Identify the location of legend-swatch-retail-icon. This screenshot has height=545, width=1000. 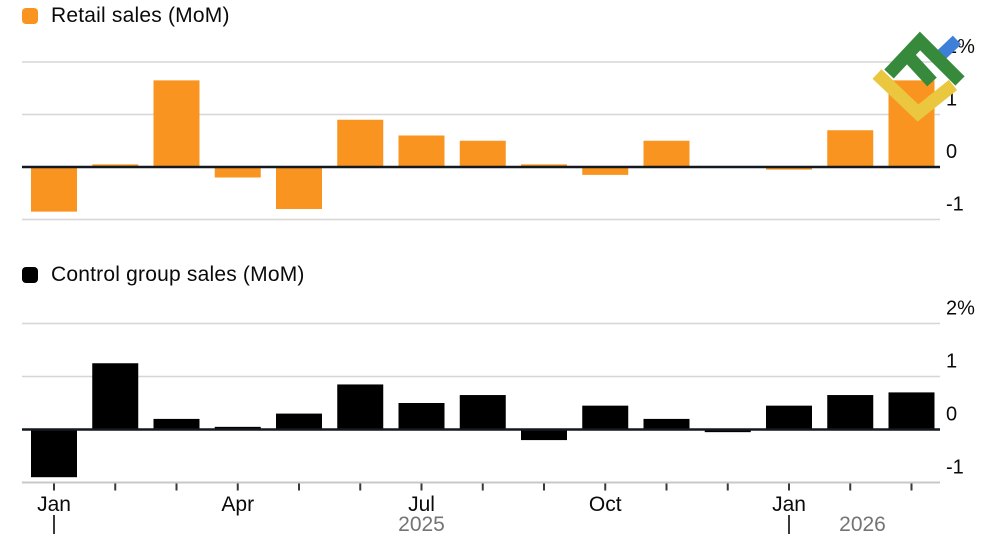
(30, 16).